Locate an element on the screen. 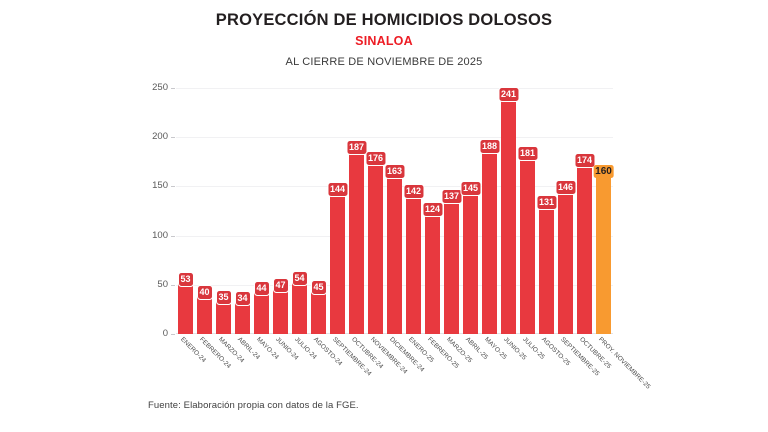 The image size is (768, 432). chart-subtitle-period: AL CIERRE DE NOVIEMBRE DE 2025 is located at coordinates (384, 62).